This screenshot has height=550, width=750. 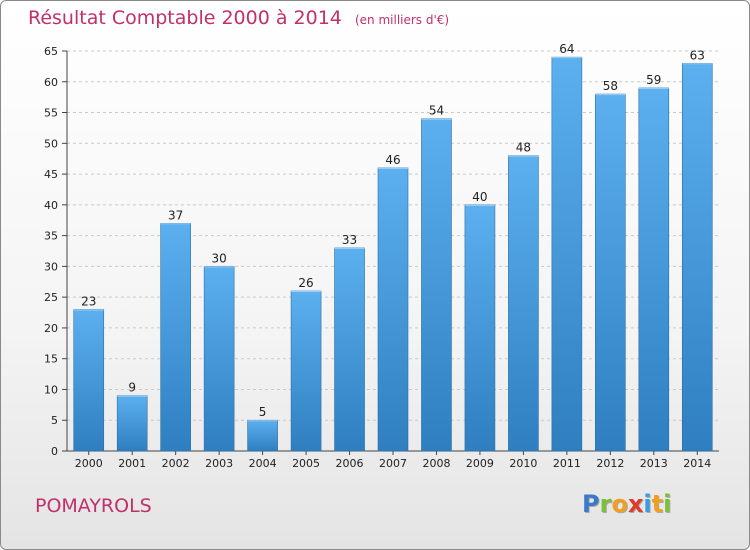 I want to click on y-tick-label: 50, so click(x=51, y=143).